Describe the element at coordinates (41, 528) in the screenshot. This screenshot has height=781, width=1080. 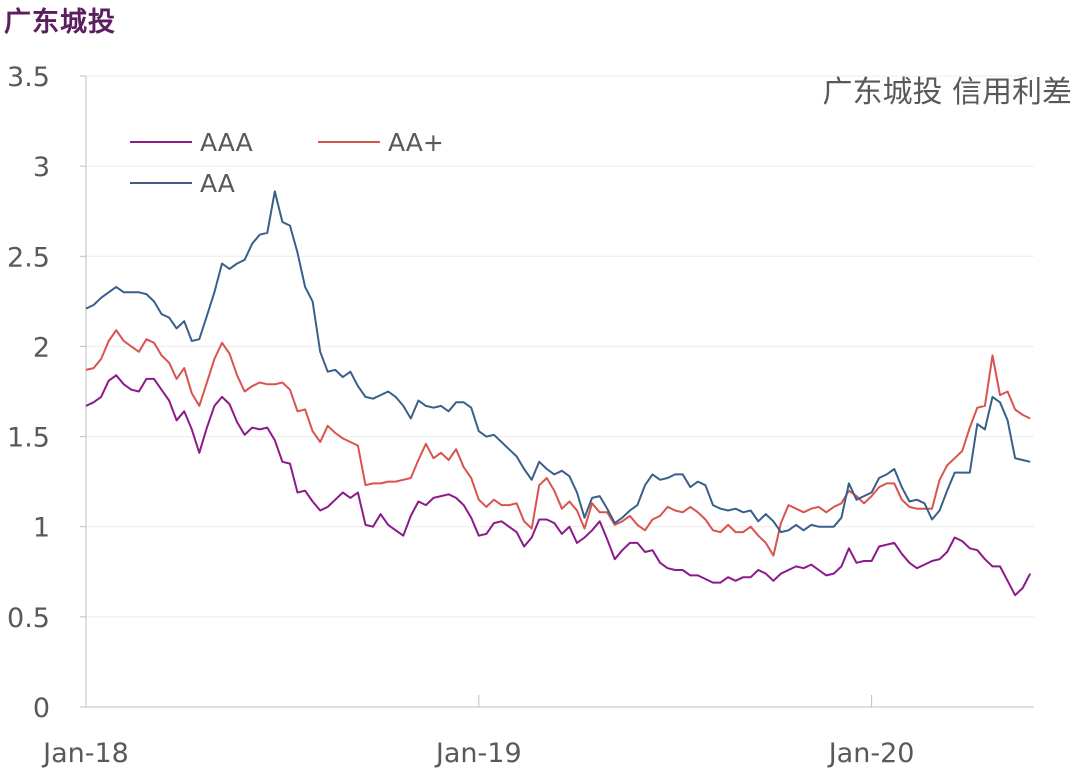
I see `y-tick-label: 1` at that location.